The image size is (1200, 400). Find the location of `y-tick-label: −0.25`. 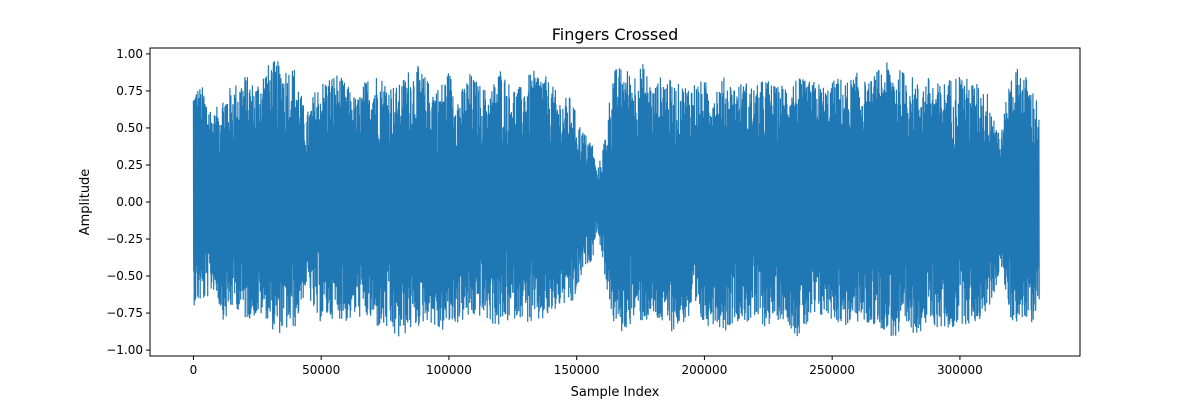

y-tick-label: −0.25 is located at coordinates (124, 239).